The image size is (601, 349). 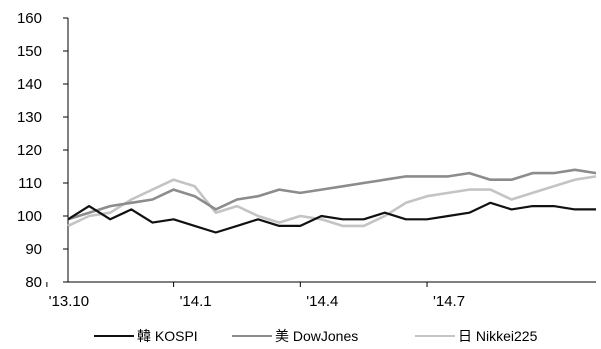 I want to click on y-tick-label: 90, so click(x=33, y=249).